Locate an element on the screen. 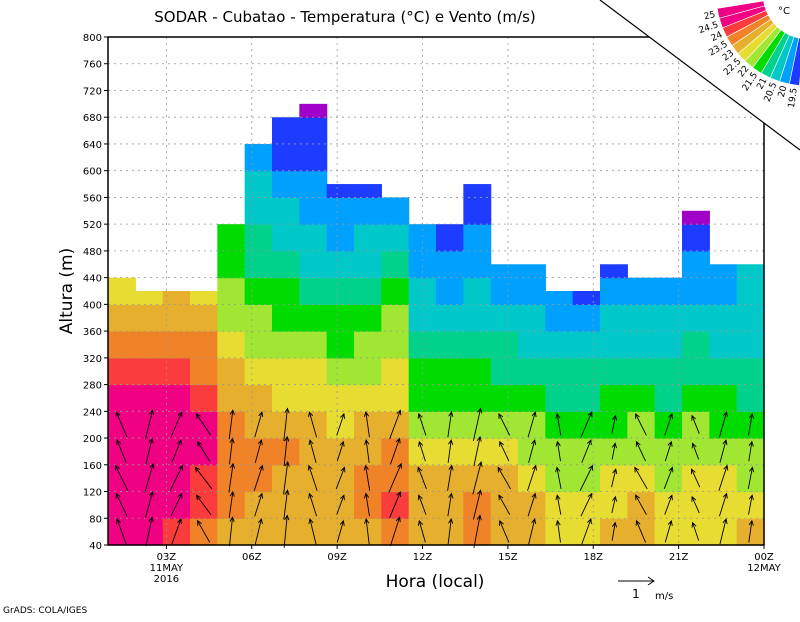 The height and width of the screenshot is (622, 800). y-tick-label: 720 is located at coordinates (92, 91).